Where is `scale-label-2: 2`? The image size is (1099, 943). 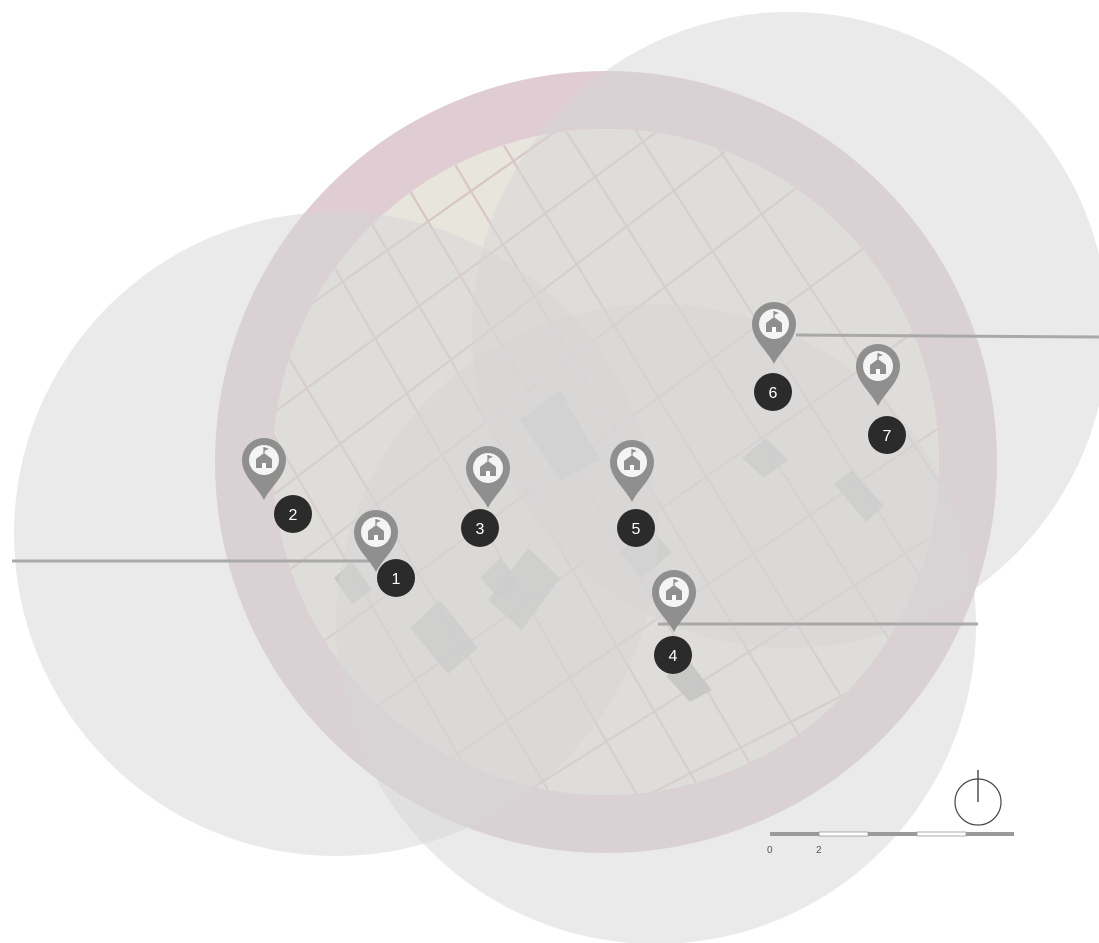 scale-label-2: 2 is located at coordinates (819, 850).